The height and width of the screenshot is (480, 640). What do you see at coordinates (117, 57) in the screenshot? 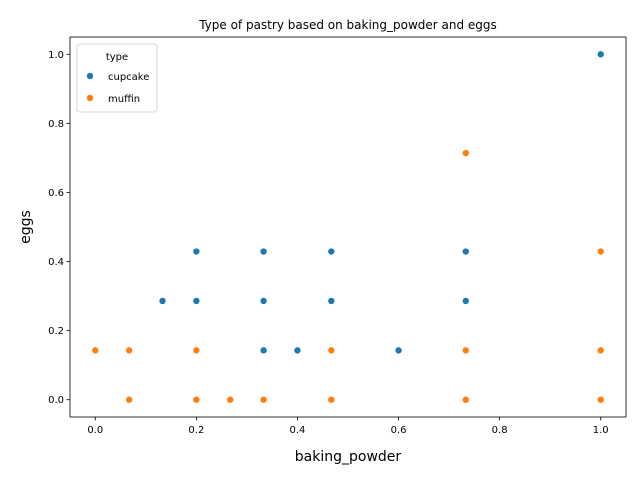
I see `legend-title: type` at bounding box center [117, 57].